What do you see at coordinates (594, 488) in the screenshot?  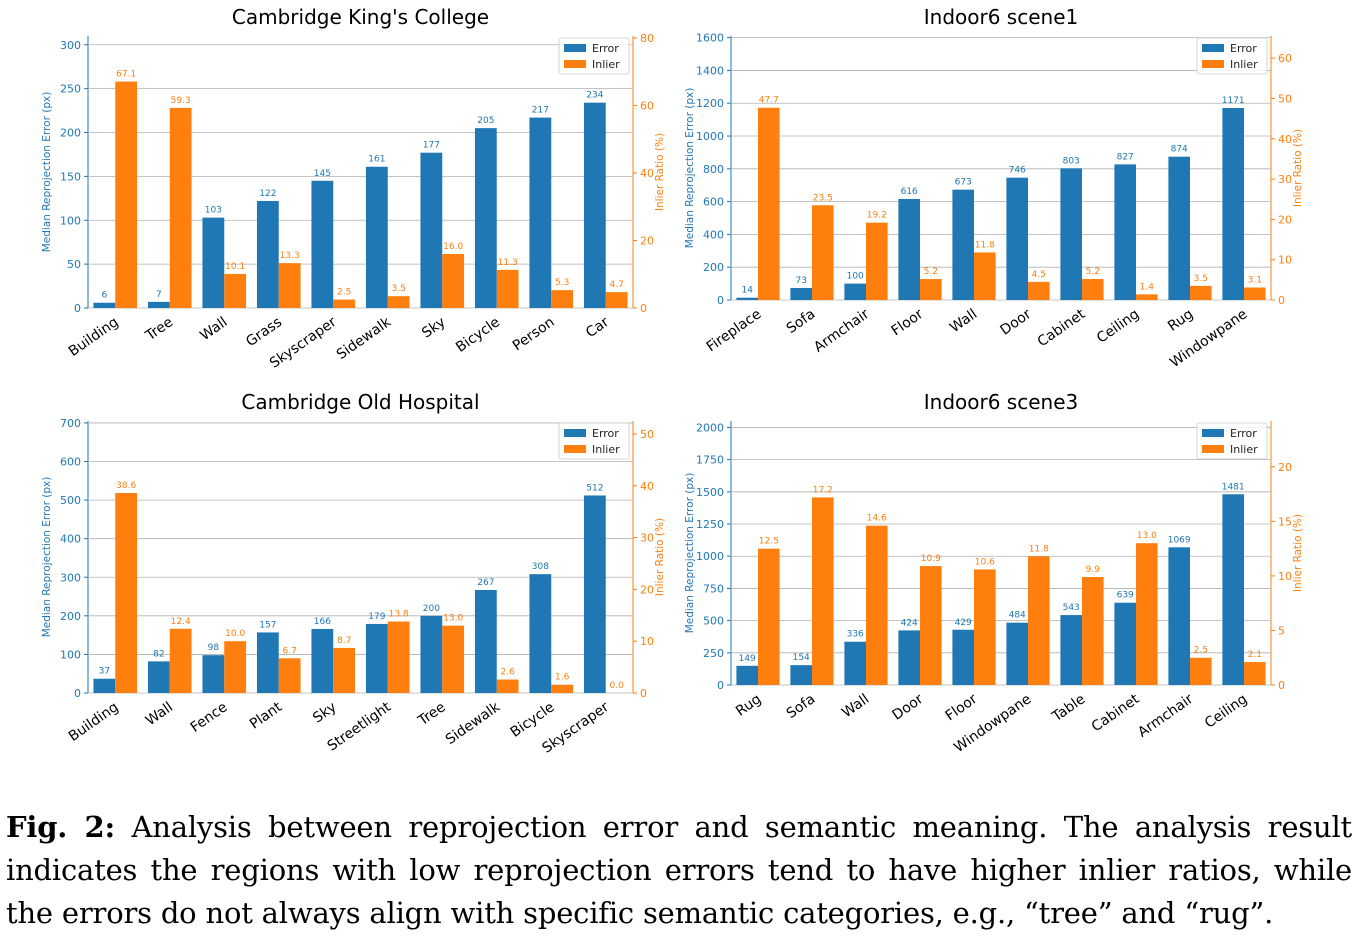 I see `error-value-label: 512` at bounding box center [594, 488].